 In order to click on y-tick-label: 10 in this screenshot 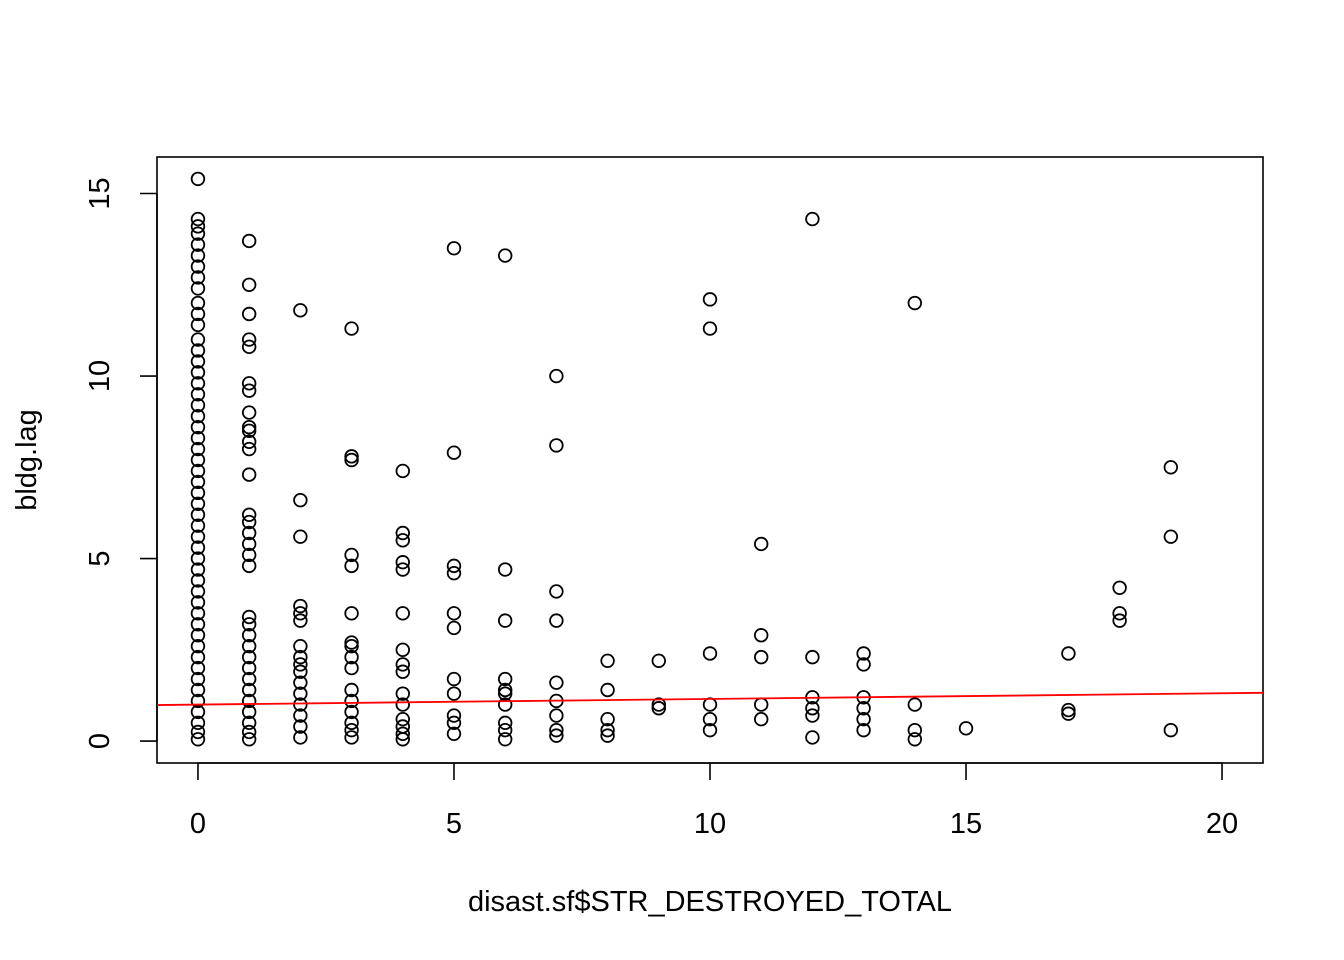, I will do `click(100, 376)`.